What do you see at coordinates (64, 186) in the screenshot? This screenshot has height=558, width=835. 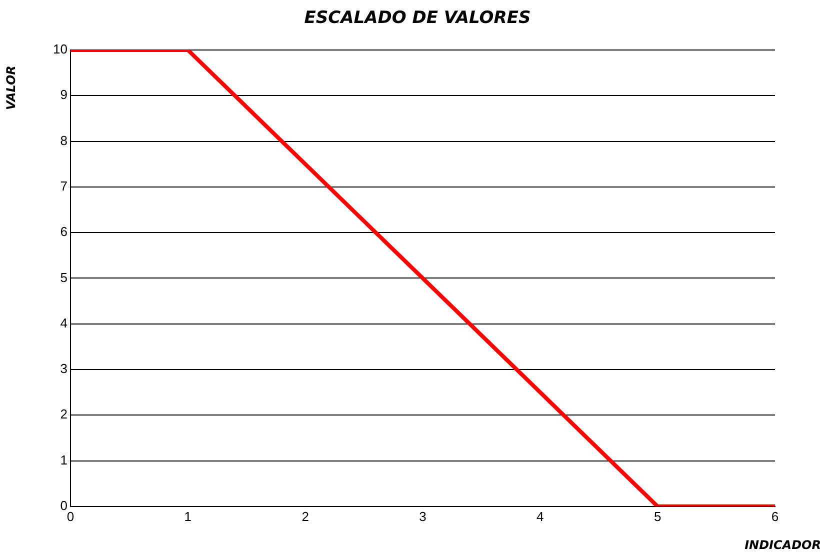 I see `y-tick-label: 7` at bounding box center [64, 186].